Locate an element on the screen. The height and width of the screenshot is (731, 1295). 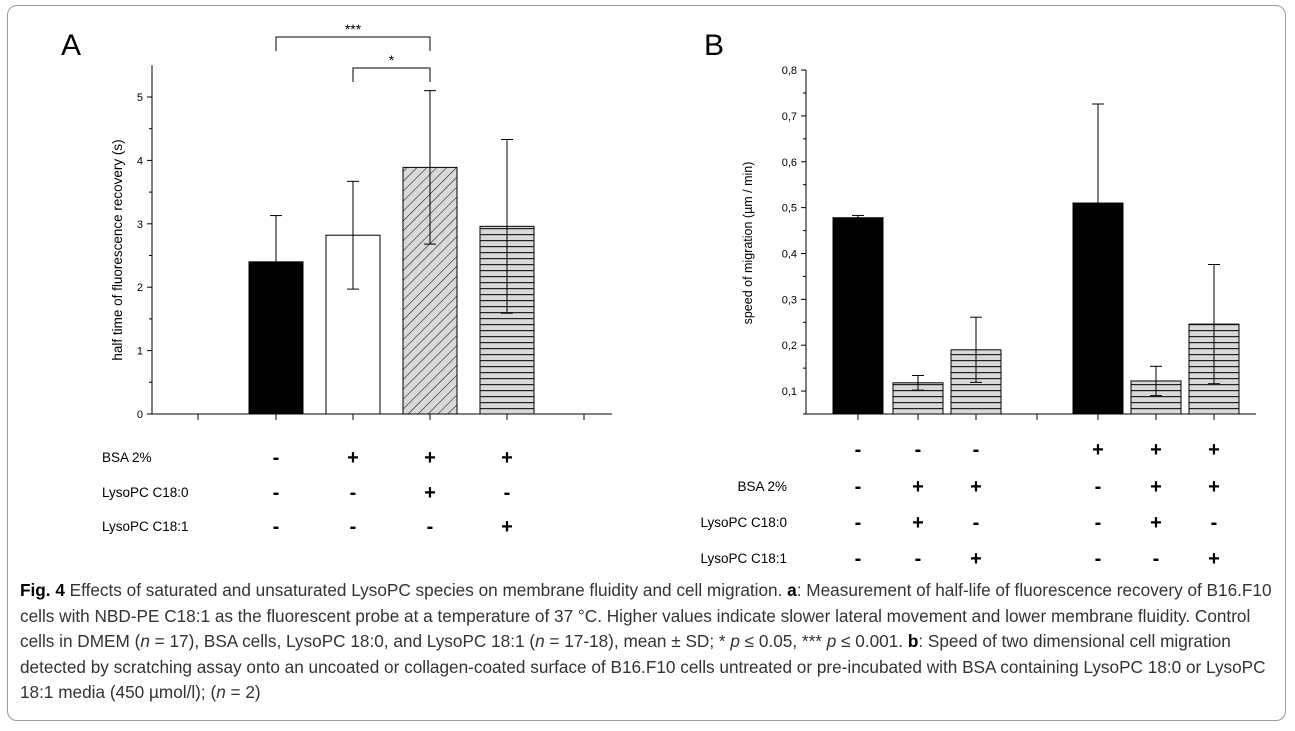
y-tick-label: 5 is located at coordinates (140, 98).